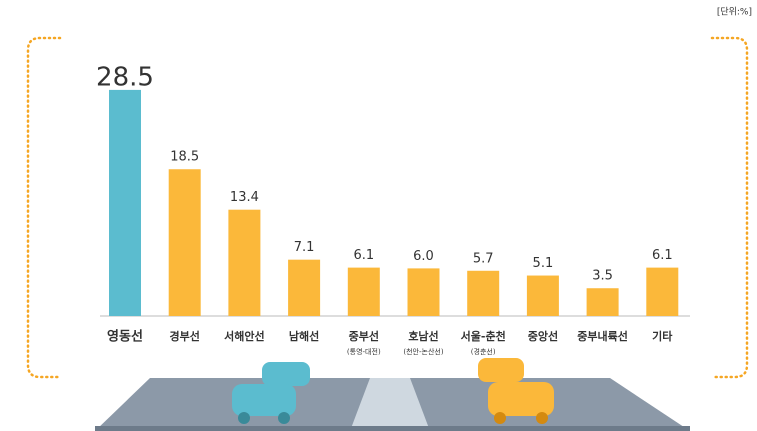 This screenshot has width=757, height=431. Describe the element at coordinates (602, 276) in the screenshot. I see `value-label: 3.5` at that location.